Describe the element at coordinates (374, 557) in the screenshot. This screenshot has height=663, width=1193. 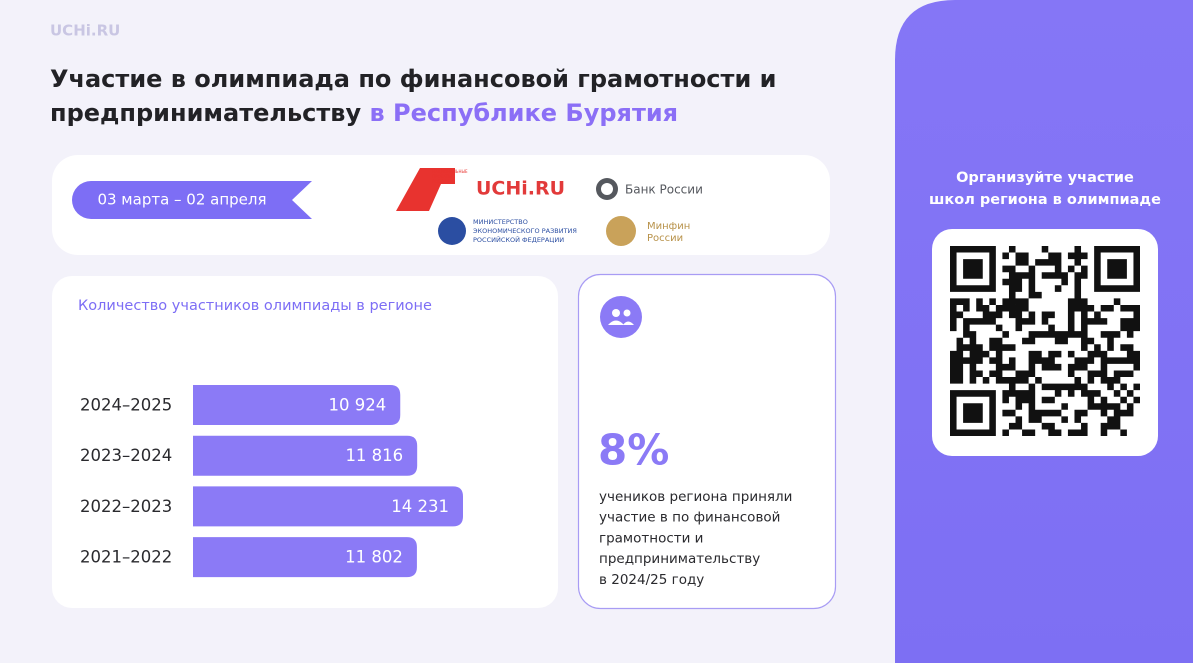
I see `value-label: 11 802` at that location.